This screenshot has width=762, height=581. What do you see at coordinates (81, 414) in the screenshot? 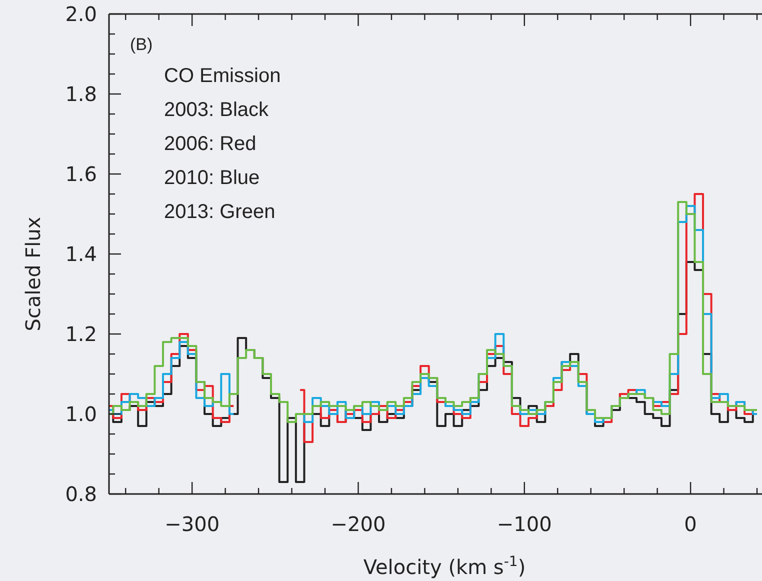
I see `y-tick-label: 1.0` at bounding box center [81, 414].